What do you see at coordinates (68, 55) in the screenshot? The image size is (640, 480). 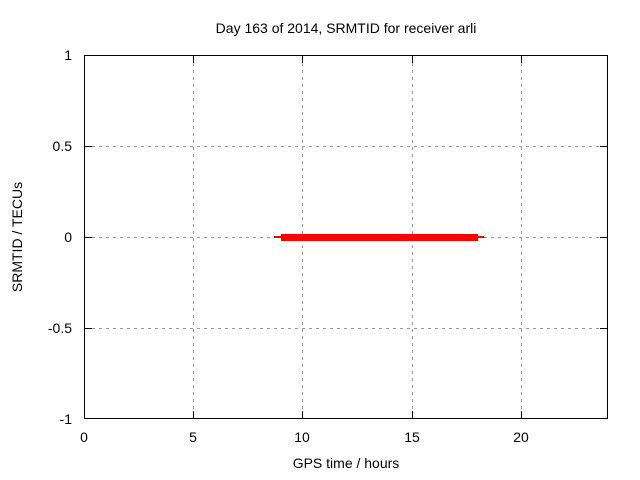 I see `y-tick-label: 1` at bounding box center [68, 55].